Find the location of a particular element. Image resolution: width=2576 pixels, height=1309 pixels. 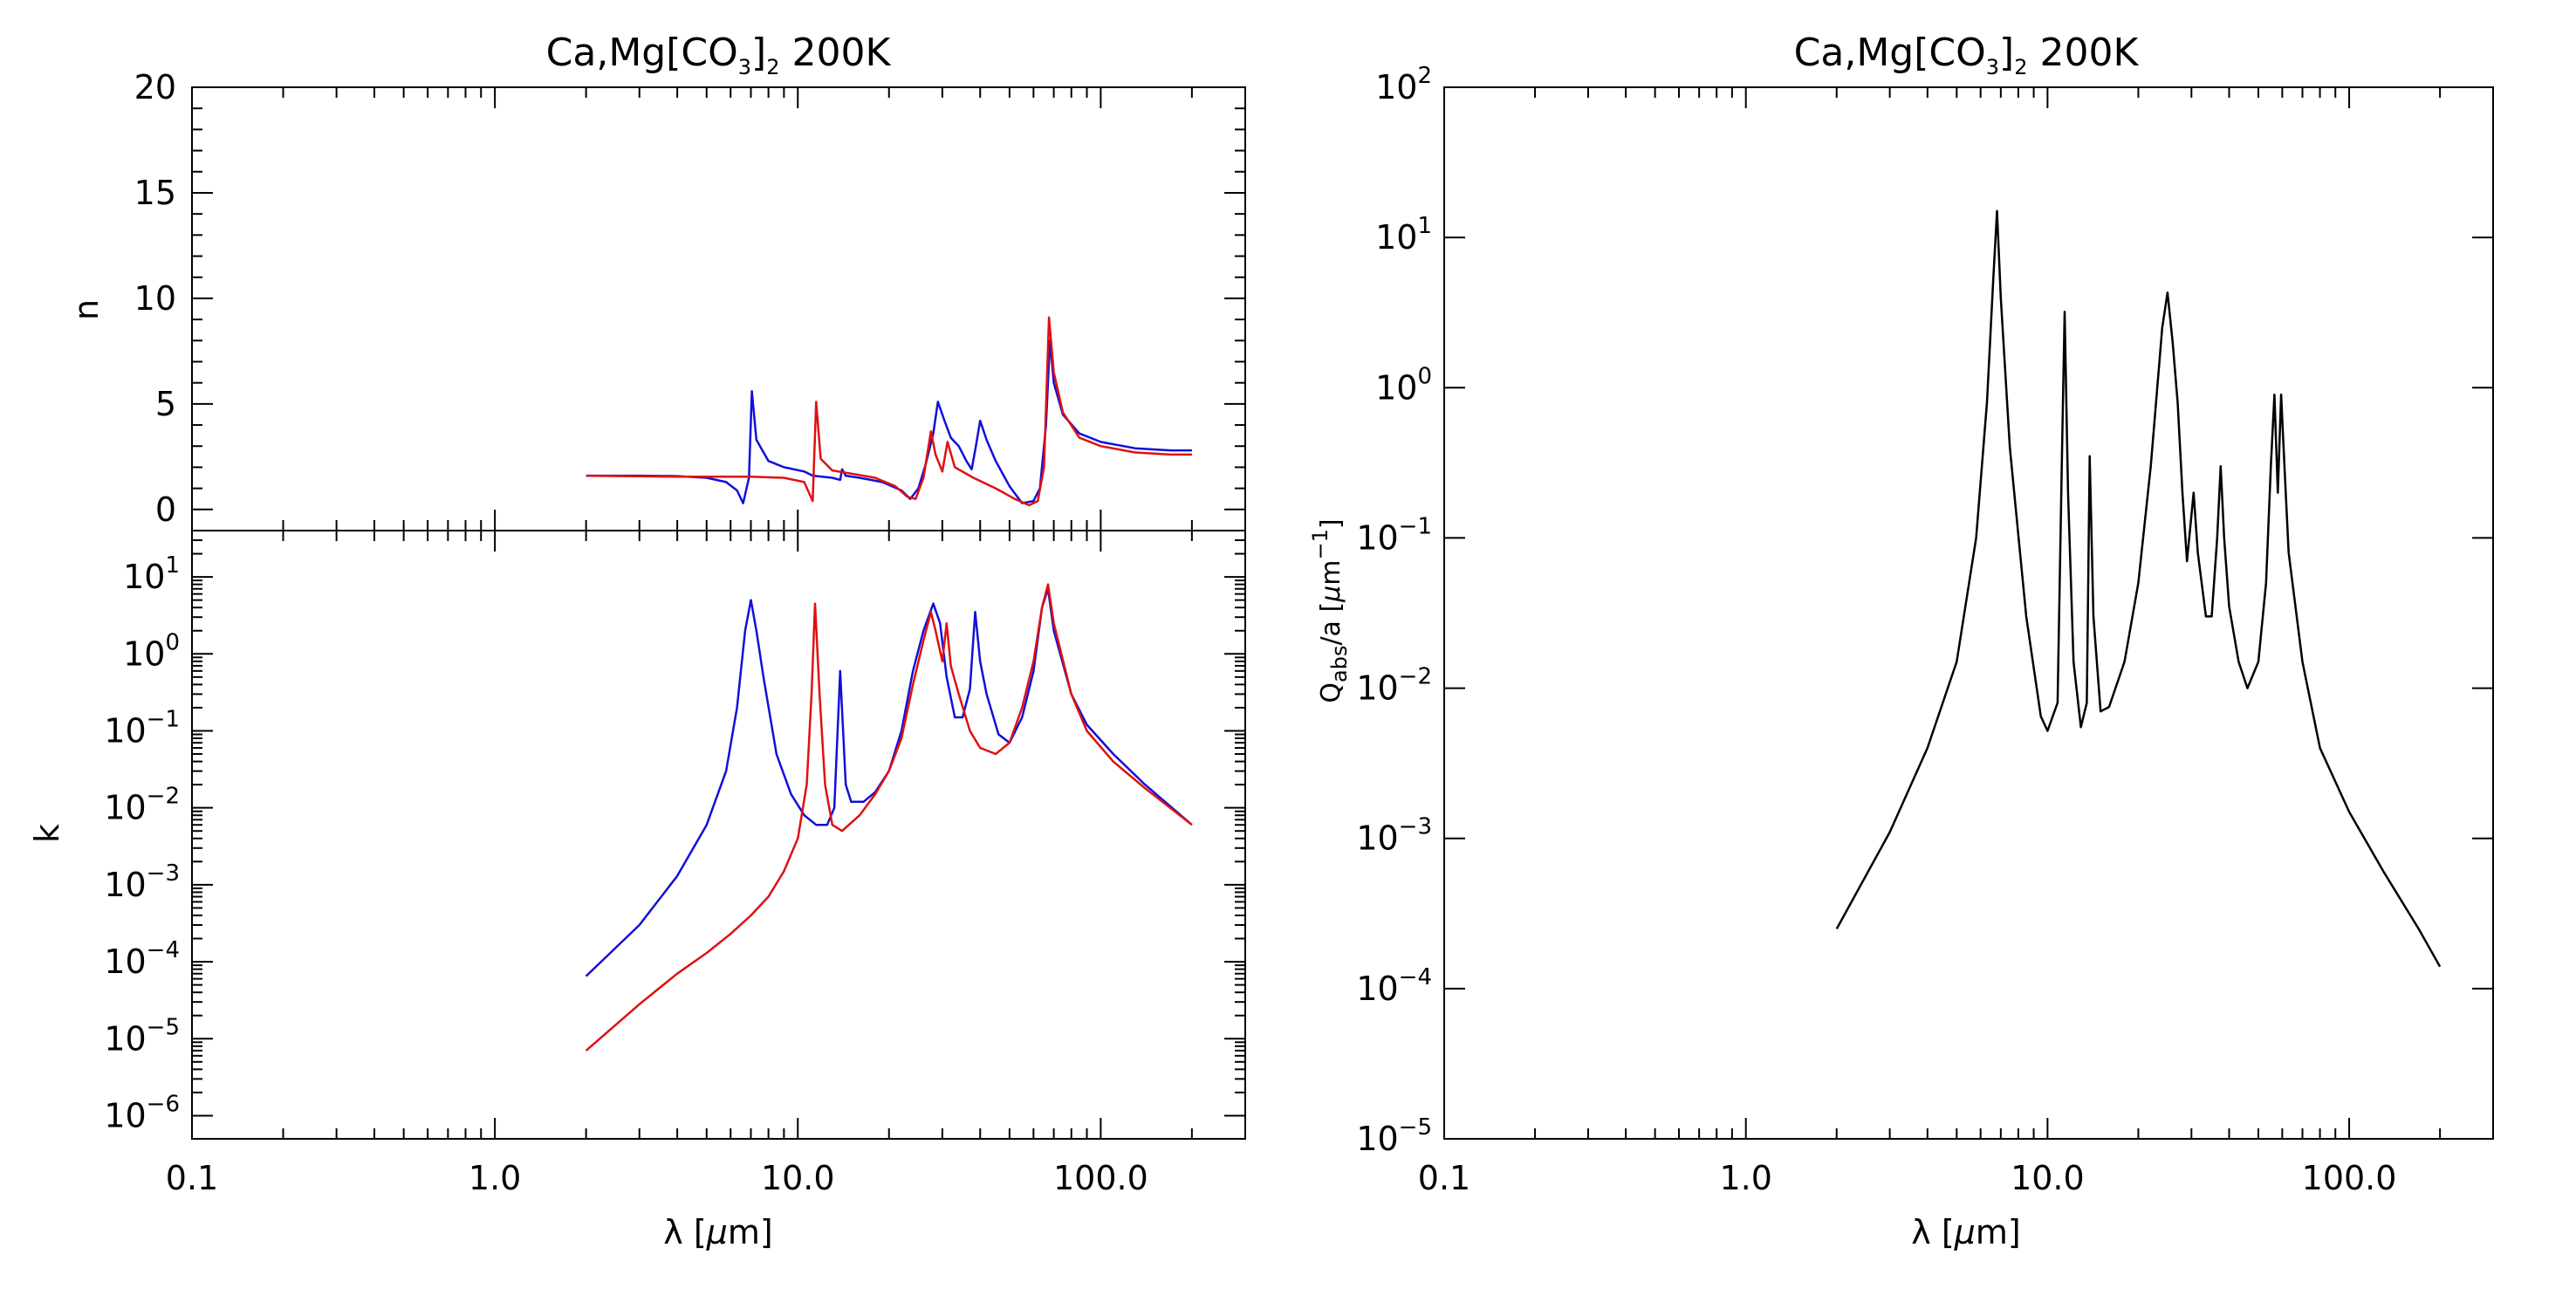

n-axis-label: n is located at coordinates (86, 310).